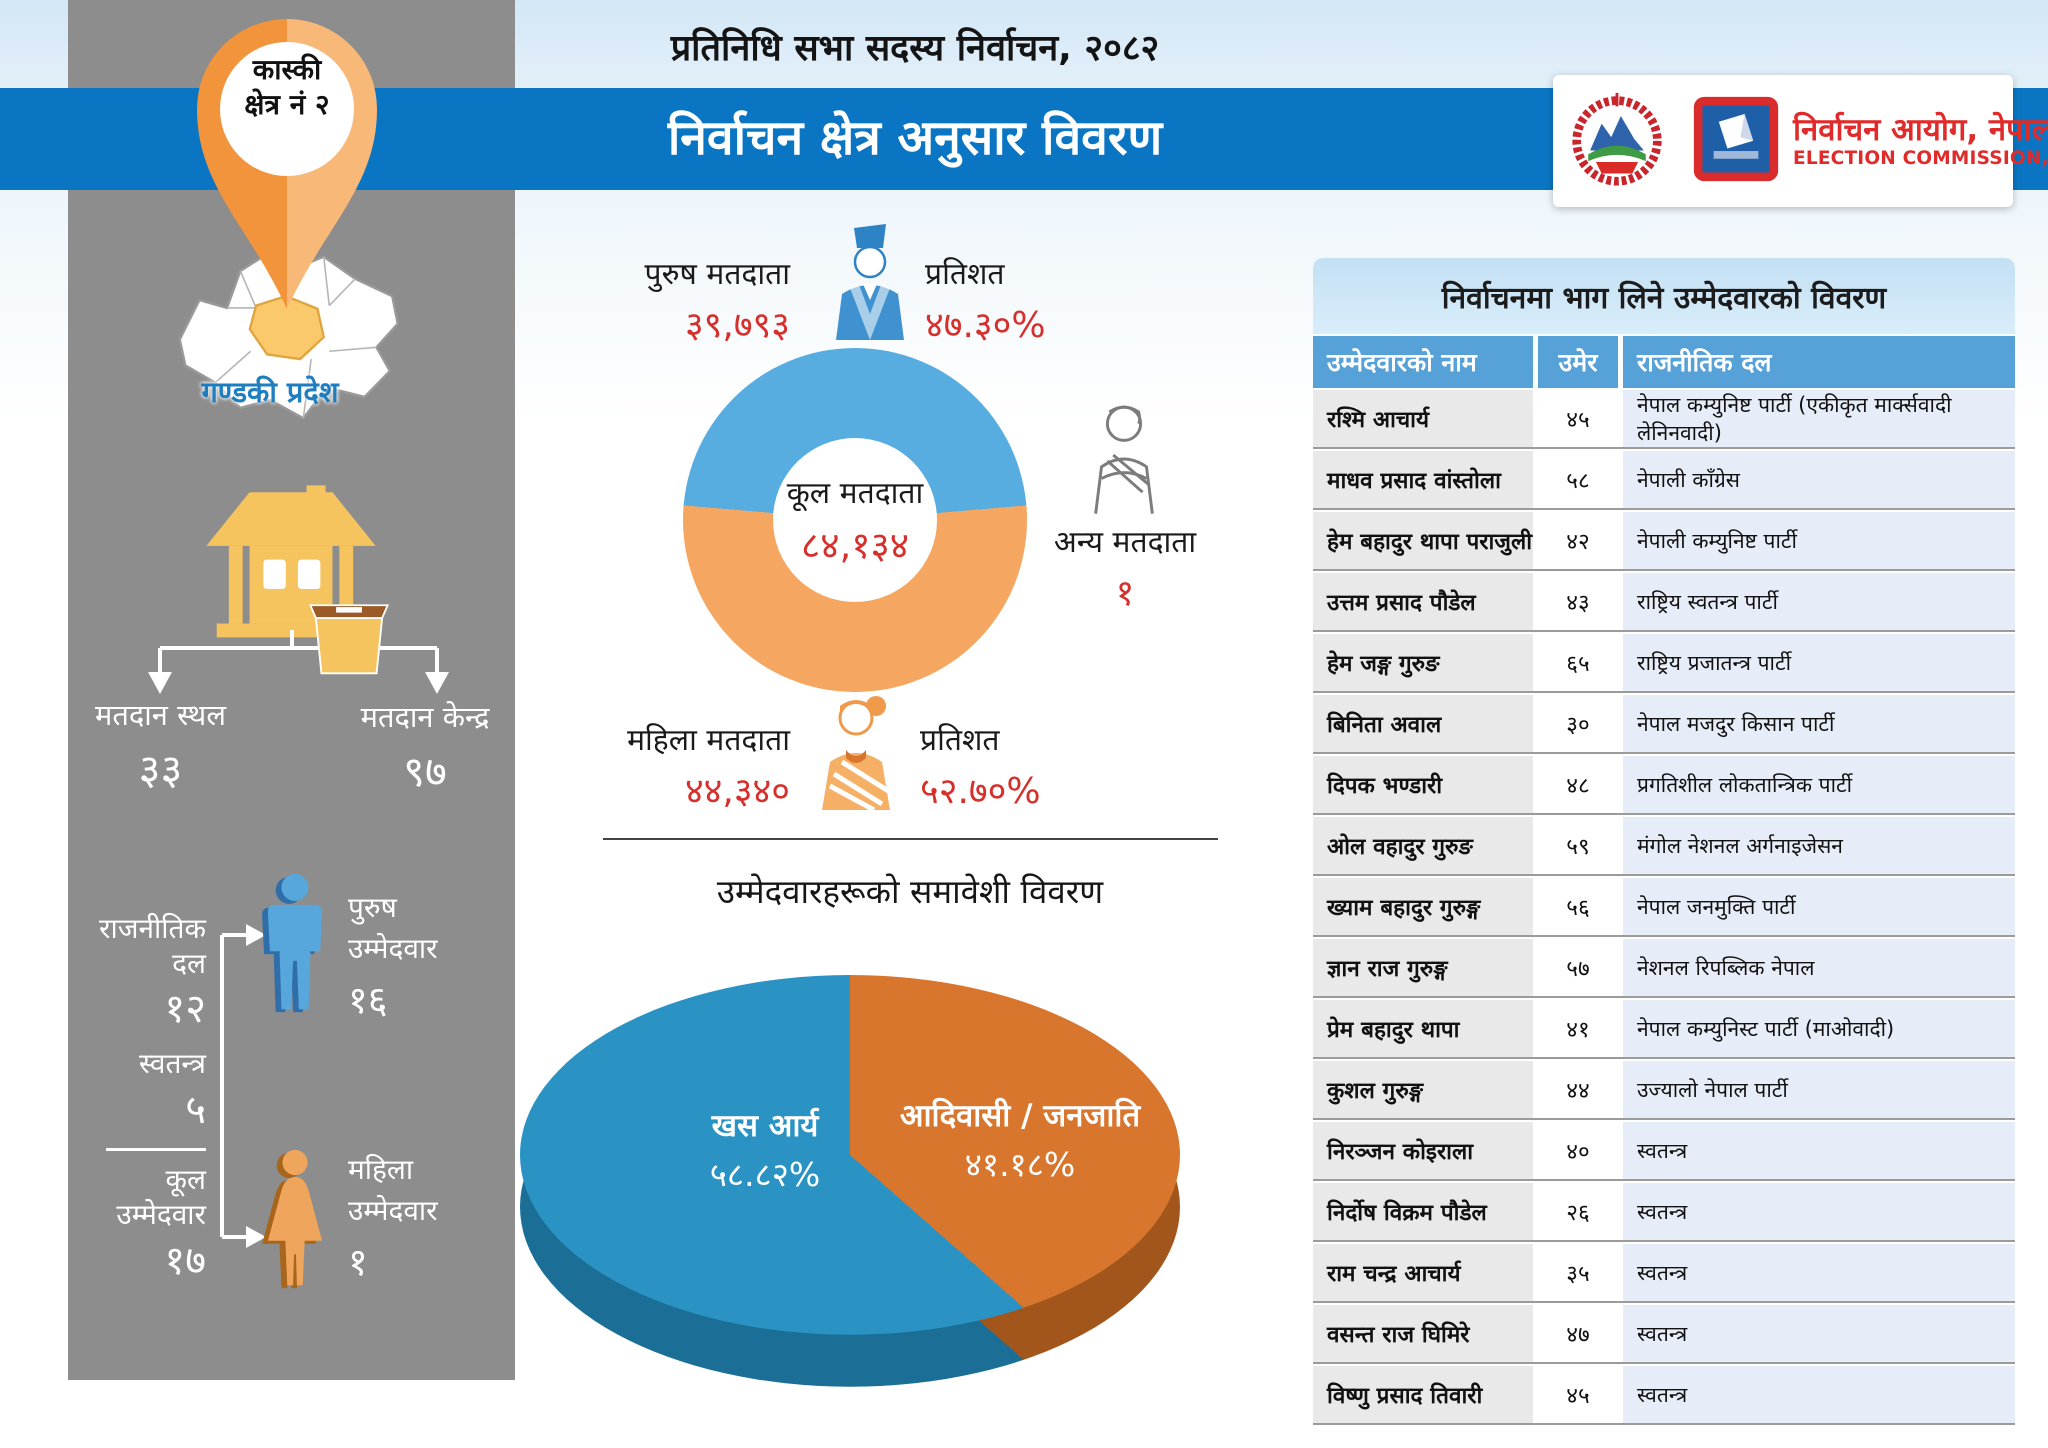 This screenshot has height=1448, width=2048. Describe the element at coordinates (393, 928) in the screenshot. I see `male-candidates-label: पुरुष उम्मेदवार` at that location.